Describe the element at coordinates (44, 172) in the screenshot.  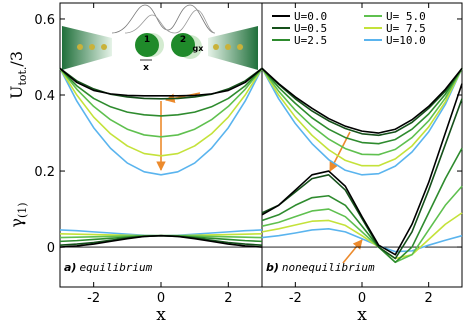
I see `y-tick-label: 0.2` at that location.